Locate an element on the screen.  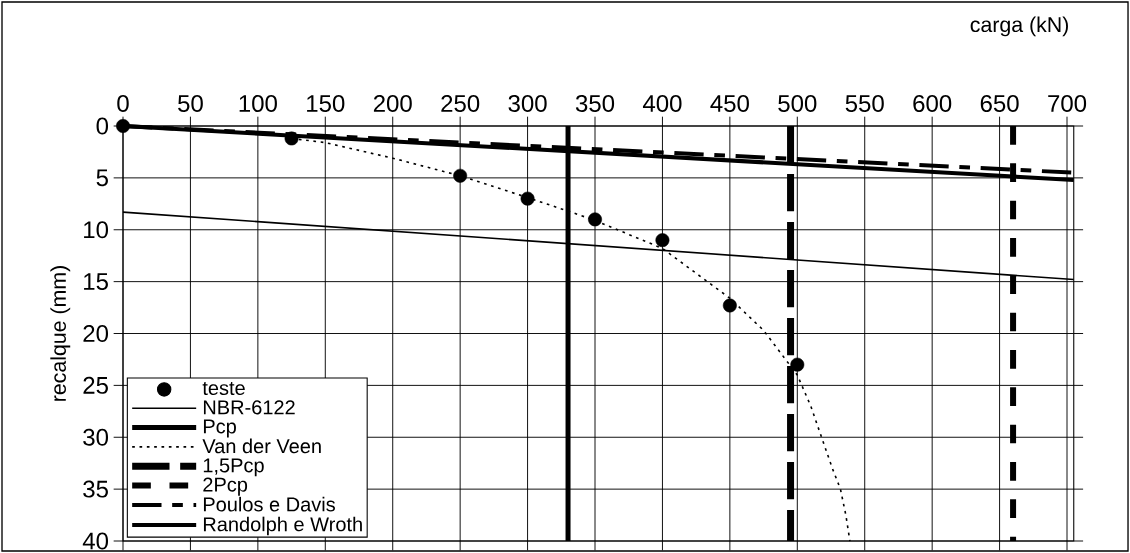
x-axis-title: carga (kN) is located at coordinates (1019, 26).